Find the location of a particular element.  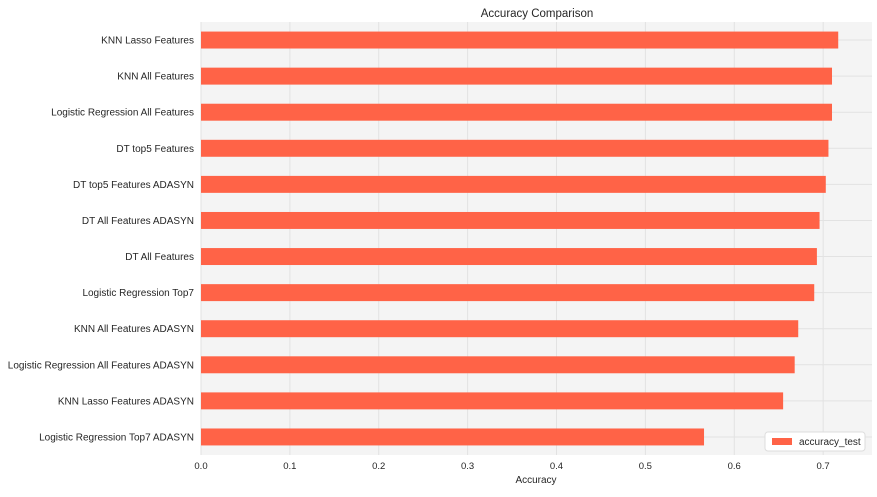

x-tick-label: 0.6 is located at coordinates (734, 466).